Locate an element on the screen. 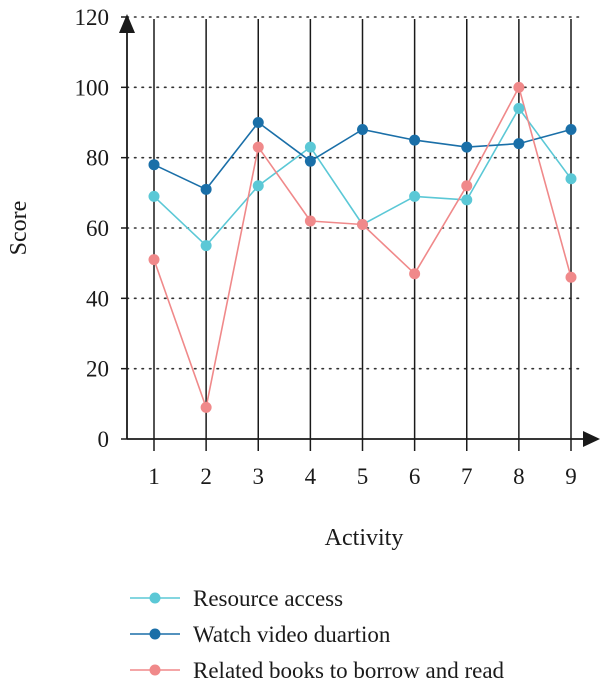 The width and height of the screenshot is (600, 690). x-tick-labels: 1 2 3 4 5 6 7 8 9 is located at coordinates (362, 476).